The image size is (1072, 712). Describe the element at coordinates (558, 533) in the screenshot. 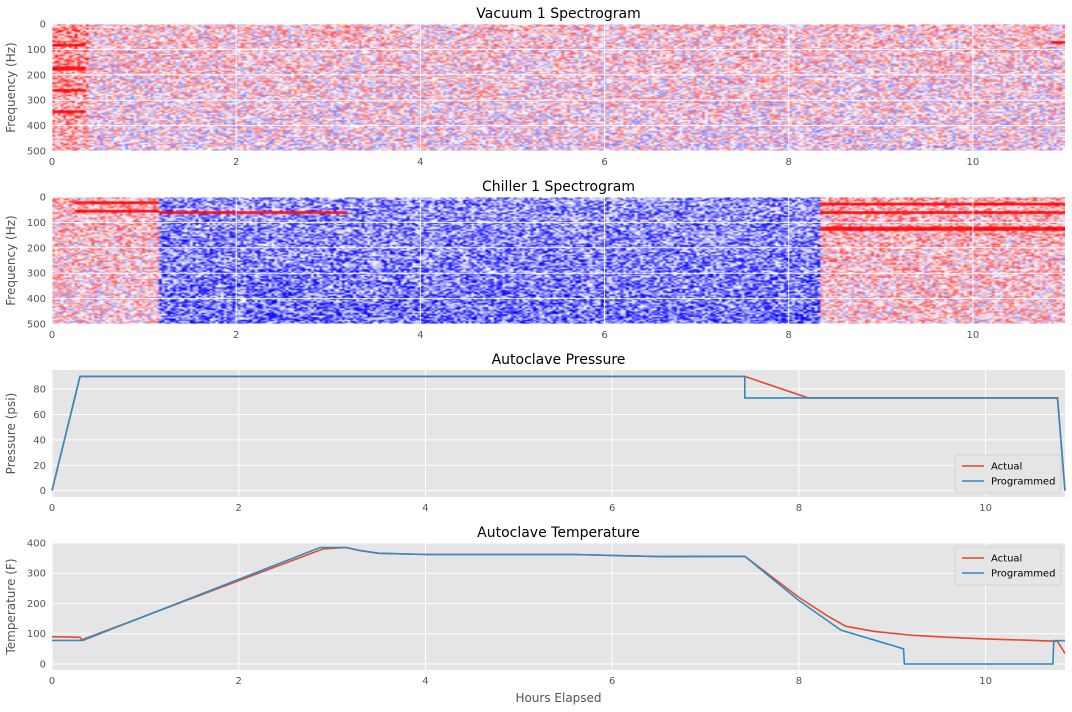

I see `chart-title: Autoclave Temperature` at that location.